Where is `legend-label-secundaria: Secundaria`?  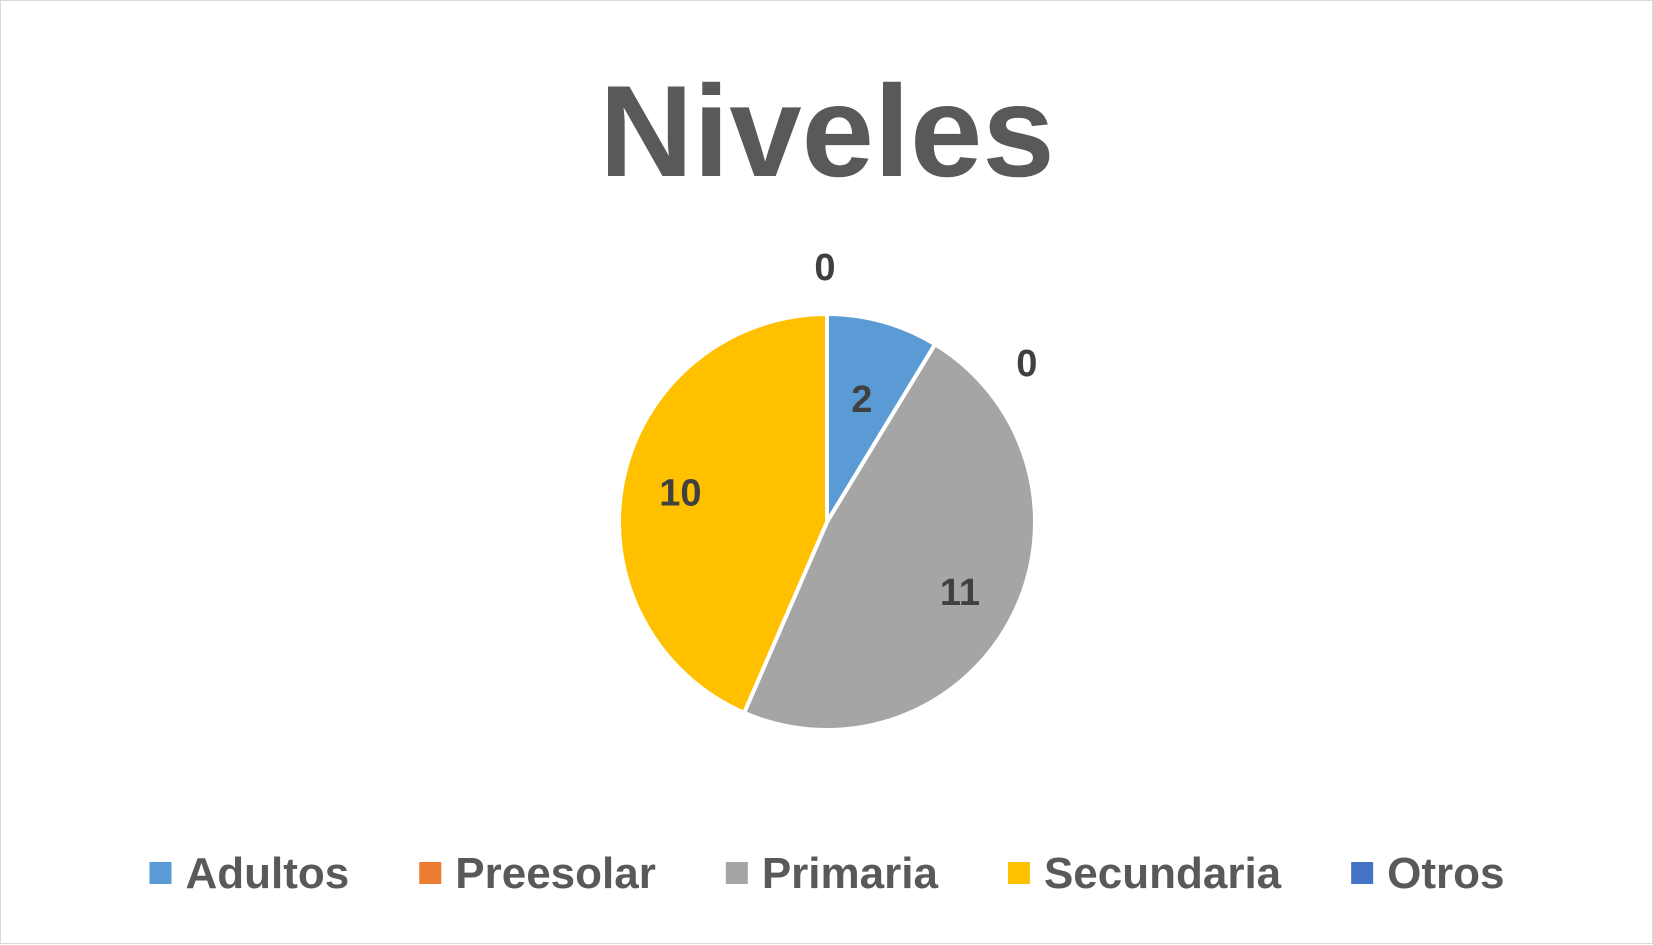 legend-label-secundaria: Secundaria is located at coordinates (1163, 873).